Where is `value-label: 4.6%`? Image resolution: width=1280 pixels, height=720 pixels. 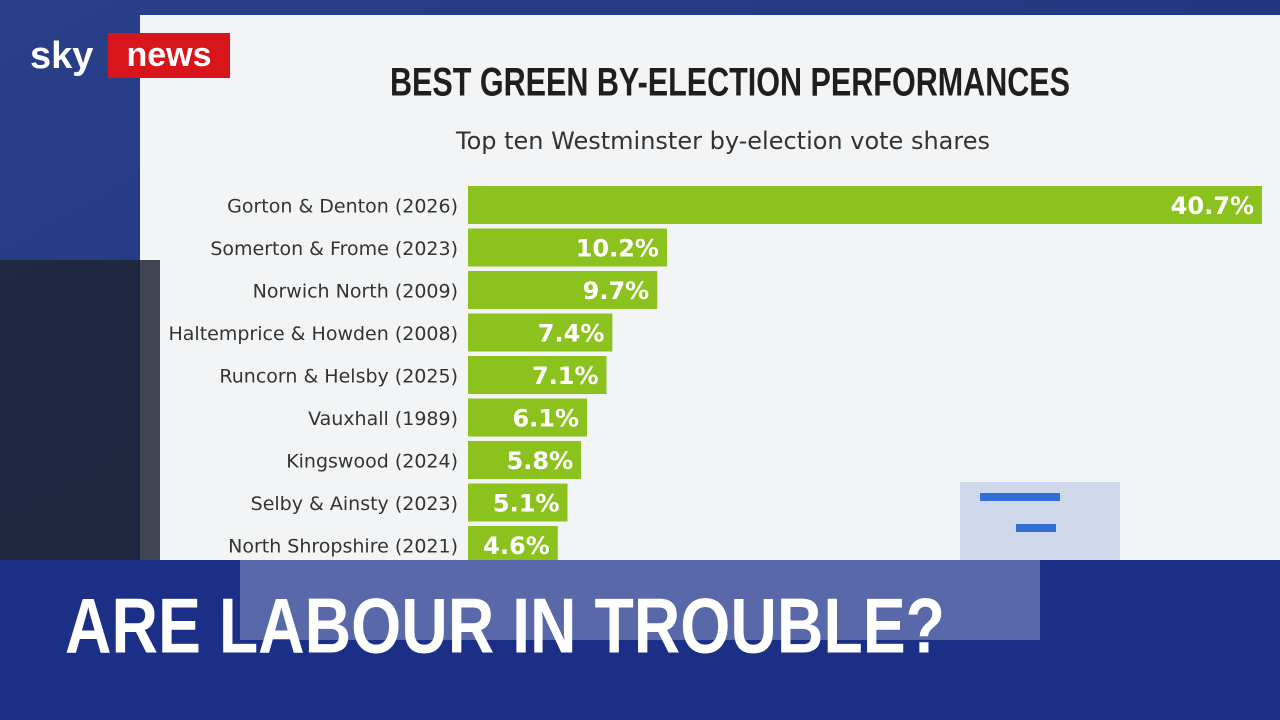 value-label: 4.6% is located at coordinates (516, 546).